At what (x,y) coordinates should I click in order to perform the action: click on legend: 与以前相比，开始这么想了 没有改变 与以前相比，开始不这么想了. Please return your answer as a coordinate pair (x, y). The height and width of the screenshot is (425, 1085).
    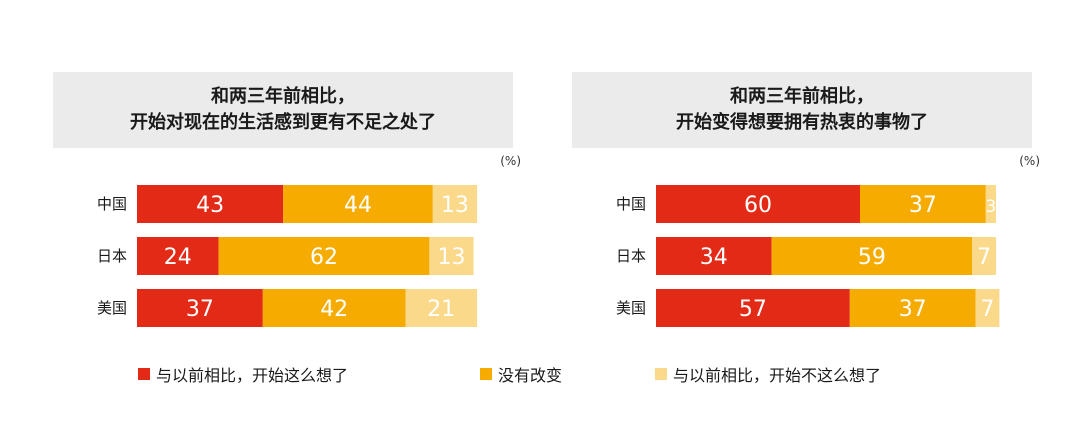
    Looking at the image, I should click on (542, 374).